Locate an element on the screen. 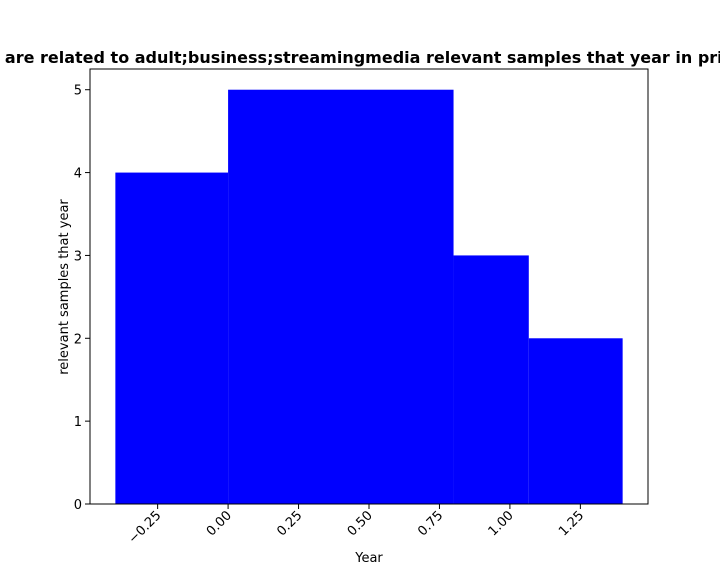  y-tick-label: 0 is located at coordinates (78, 505).